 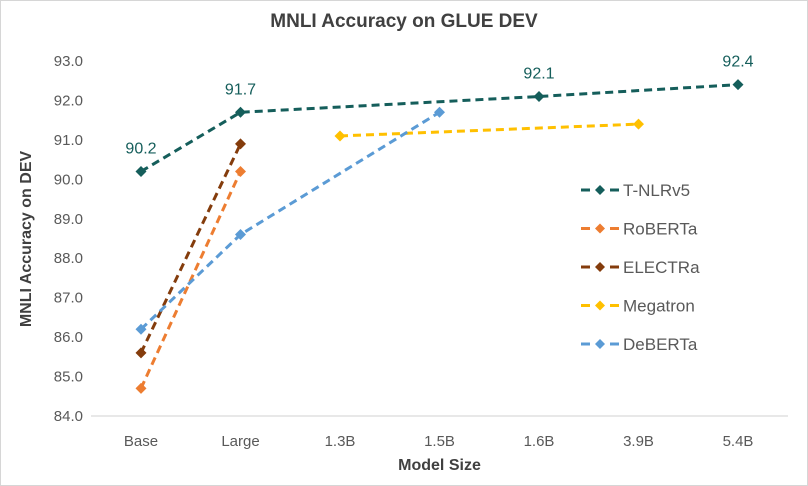 I want to click on y-tick-label: 91.0, so click(x=68, y=140).